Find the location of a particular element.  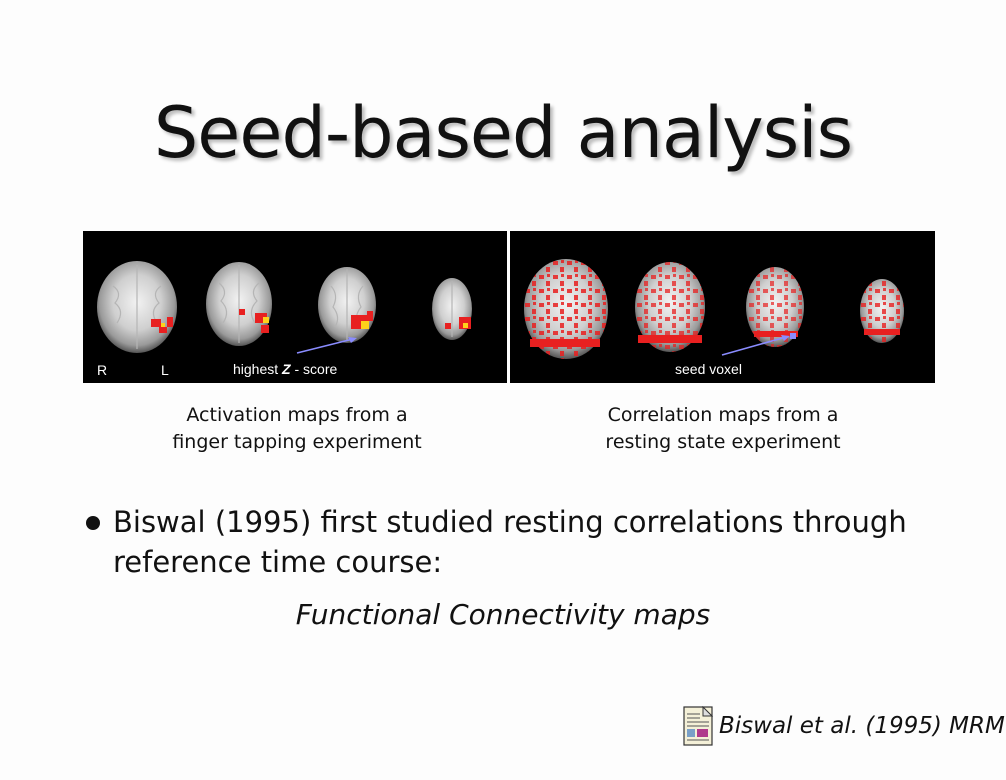

bullet-line-2: reference time course: is located at coordinates (278, 562).